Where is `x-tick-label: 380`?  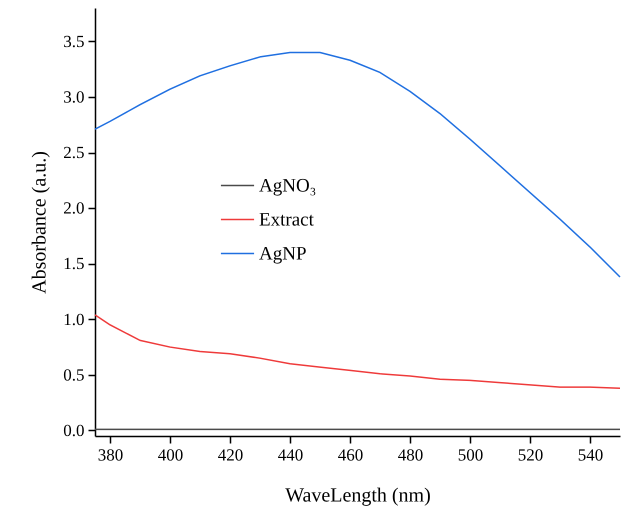 x-tick-label: 380 is located at coordinates (111, 455).